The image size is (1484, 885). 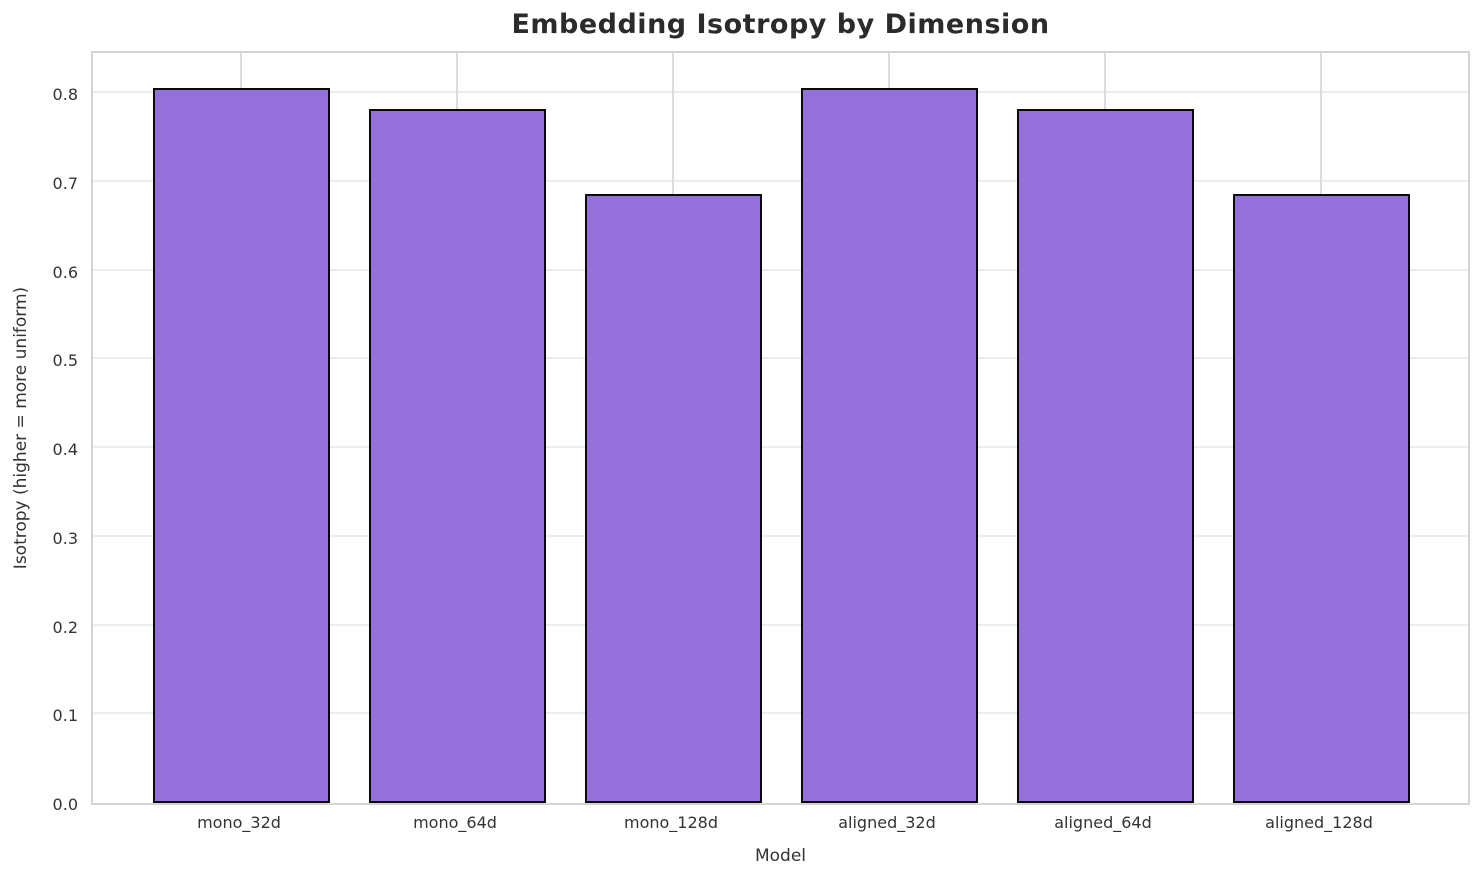 I want to click on y-tick-label: 0.0, so click(x=65, y=804).